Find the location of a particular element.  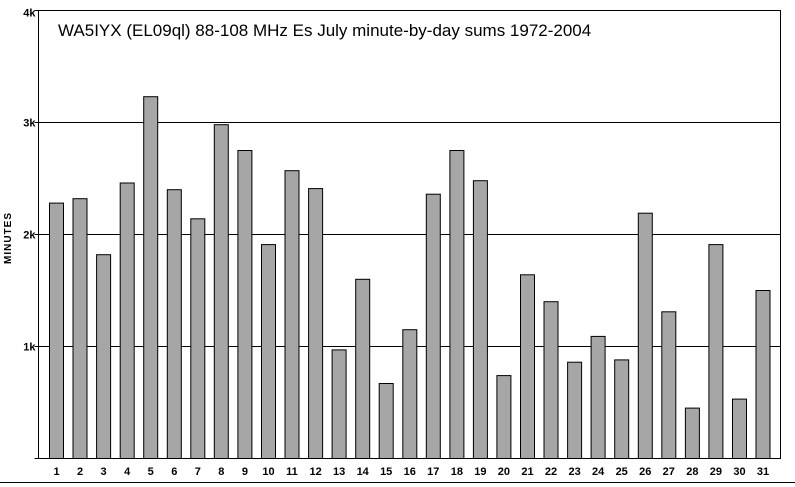

y-tick-labels: 1k 2k 3k 4k is located at coordinates (31, 233).